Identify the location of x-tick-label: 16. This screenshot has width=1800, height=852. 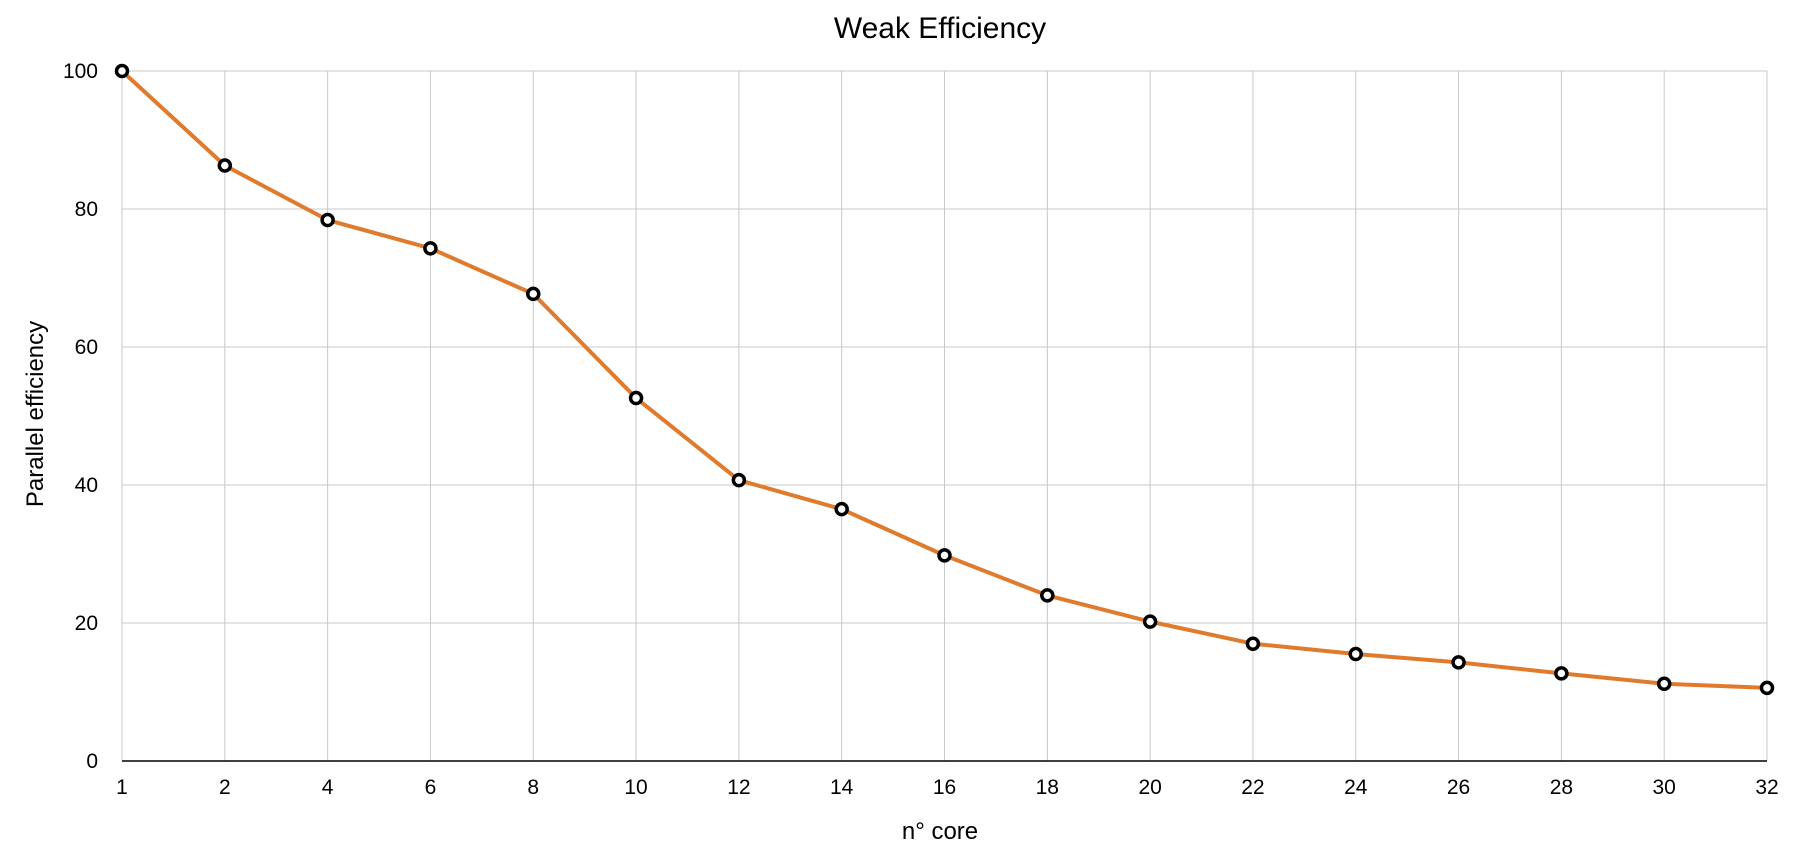
(944, 787).